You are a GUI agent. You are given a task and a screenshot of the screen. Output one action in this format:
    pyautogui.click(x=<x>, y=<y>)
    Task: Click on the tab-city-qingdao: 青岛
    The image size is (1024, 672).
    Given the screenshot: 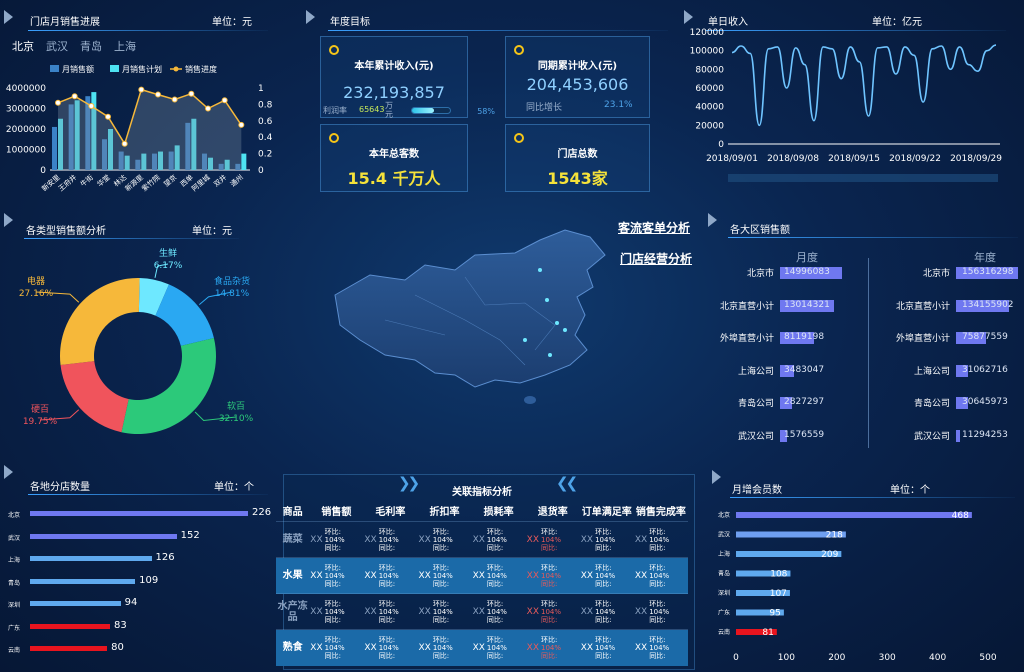 What is the action you would take?
    pyautogui.click(x=91, y=46)
    